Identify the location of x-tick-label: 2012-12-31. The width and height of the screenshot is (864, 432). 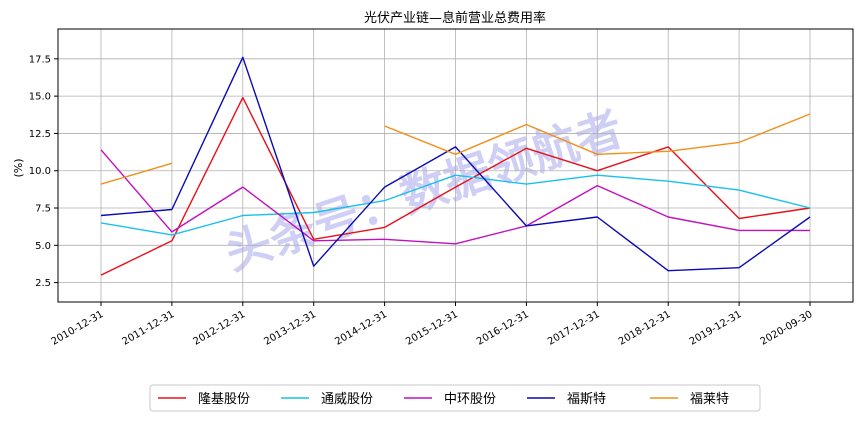
(219, 328).